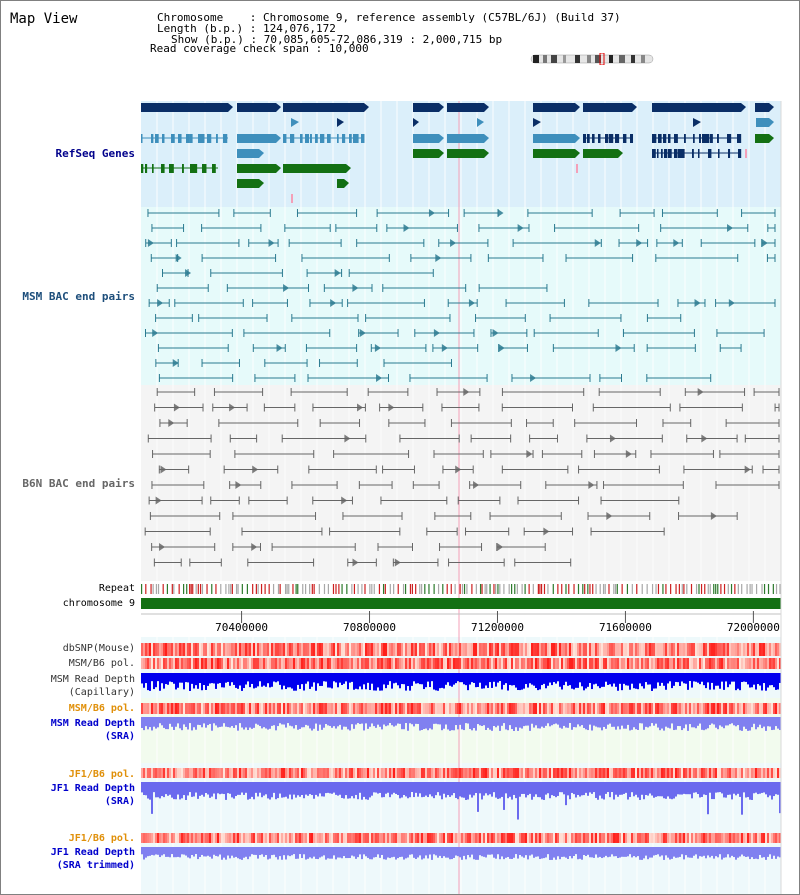 The height and width of the screenshot is (895, 800). Describe the element at coordinates (92, 679) in the screenshot. I see `msm-read-depth-capillary-label-1: MSM Read Depth` at that location.